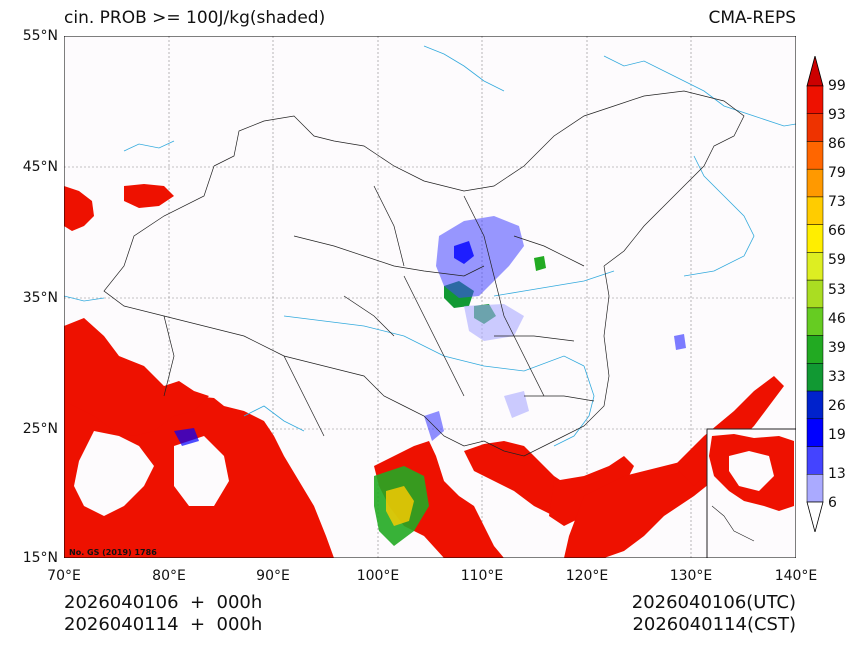 The height and width of the screenshot is (647, 860). I want to click on footer-valid-times: 2026040106(UTC) 2026040114(CST), so click(714, 614).